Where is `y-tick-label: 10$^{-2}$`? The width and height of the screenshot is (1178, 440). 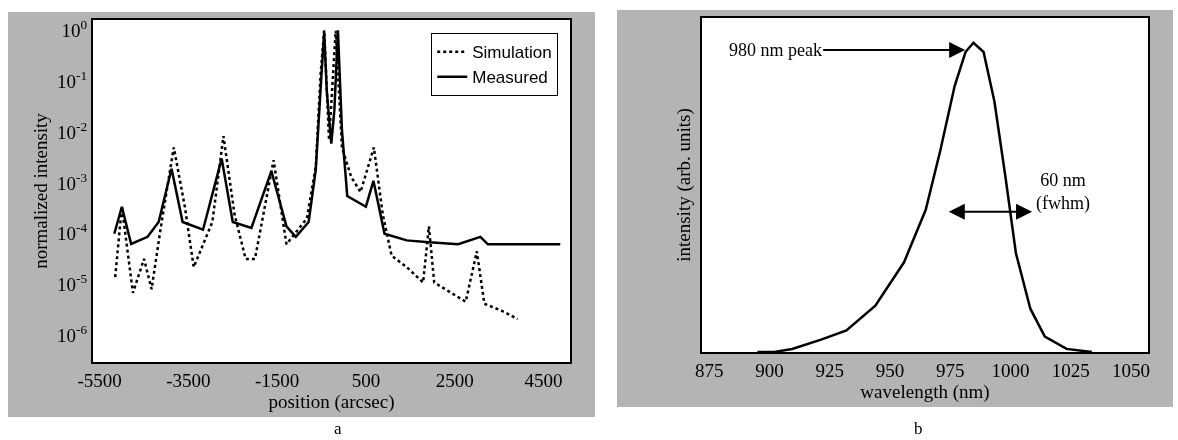
y-tick-label: 10$^{-2}$ is located at coordinates (72, 130).